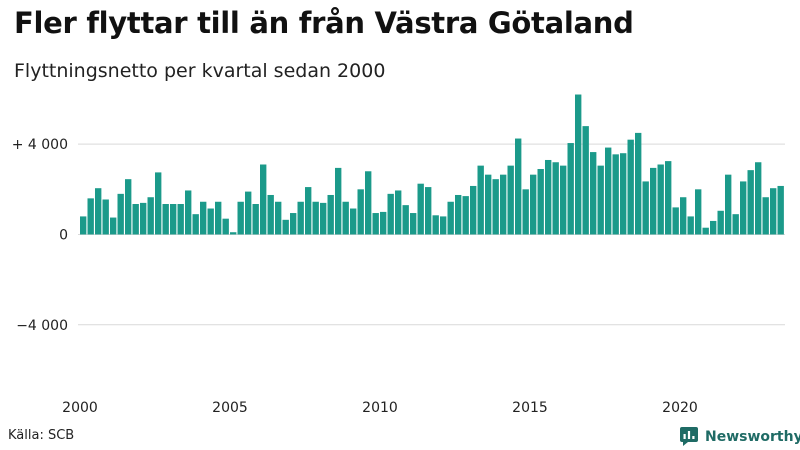 This screenshot has height=450, width=800. What do you see at coordinates (752, 437) in the screenshot?
I see `brand-label: Newsworthy` at bounding box center [752, 437].